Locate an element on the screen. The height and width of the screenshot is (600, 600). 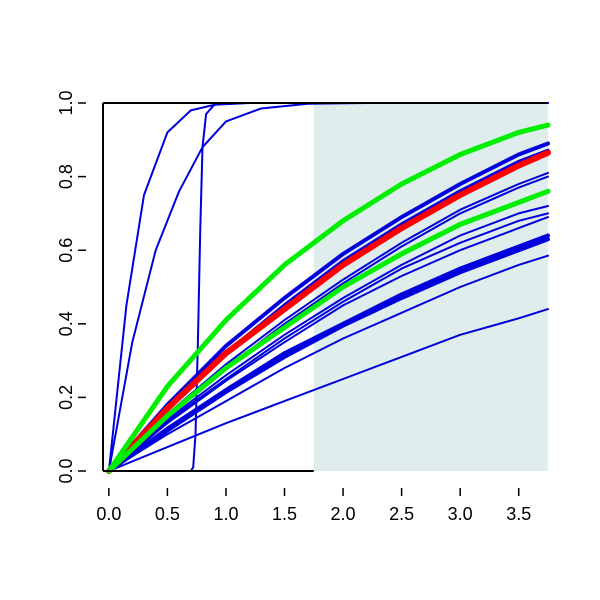
y-tick-label-5: 1.0 is located at coordinates (66, 102).